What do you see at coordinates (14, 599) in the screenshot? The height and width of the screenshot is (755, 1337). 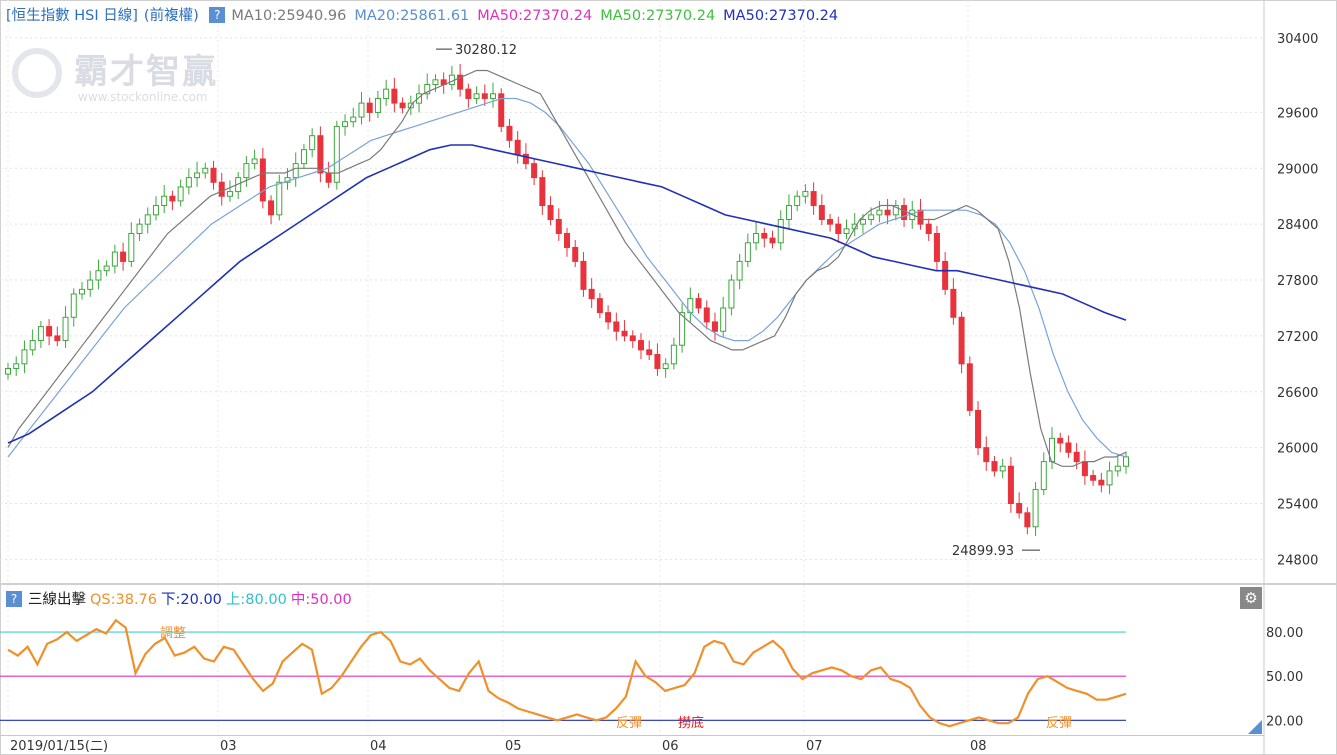 I see `sub-help-button: ?` at bounding box center [14, 599].